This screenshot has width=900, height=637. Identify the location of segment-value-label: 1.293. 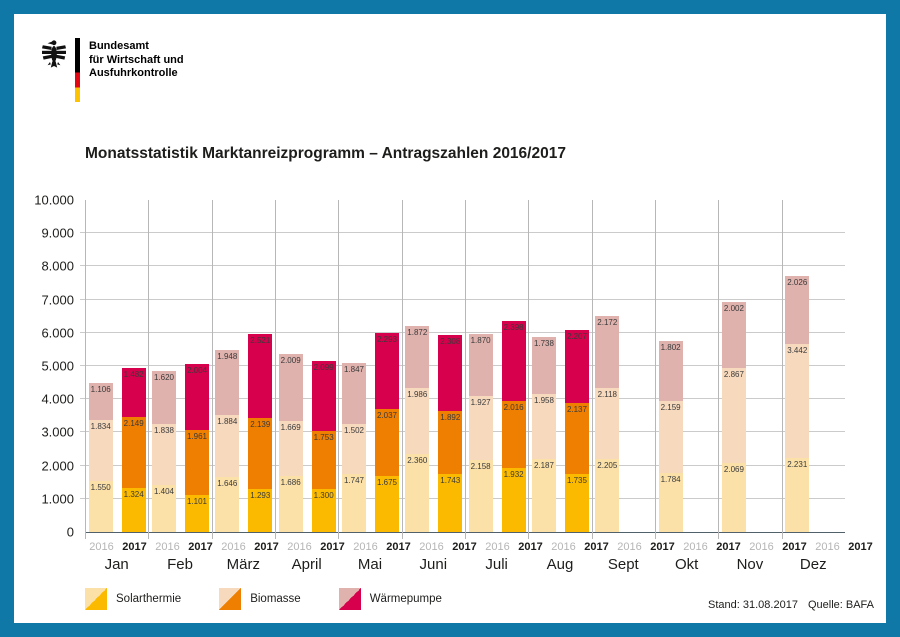
(260, 496).